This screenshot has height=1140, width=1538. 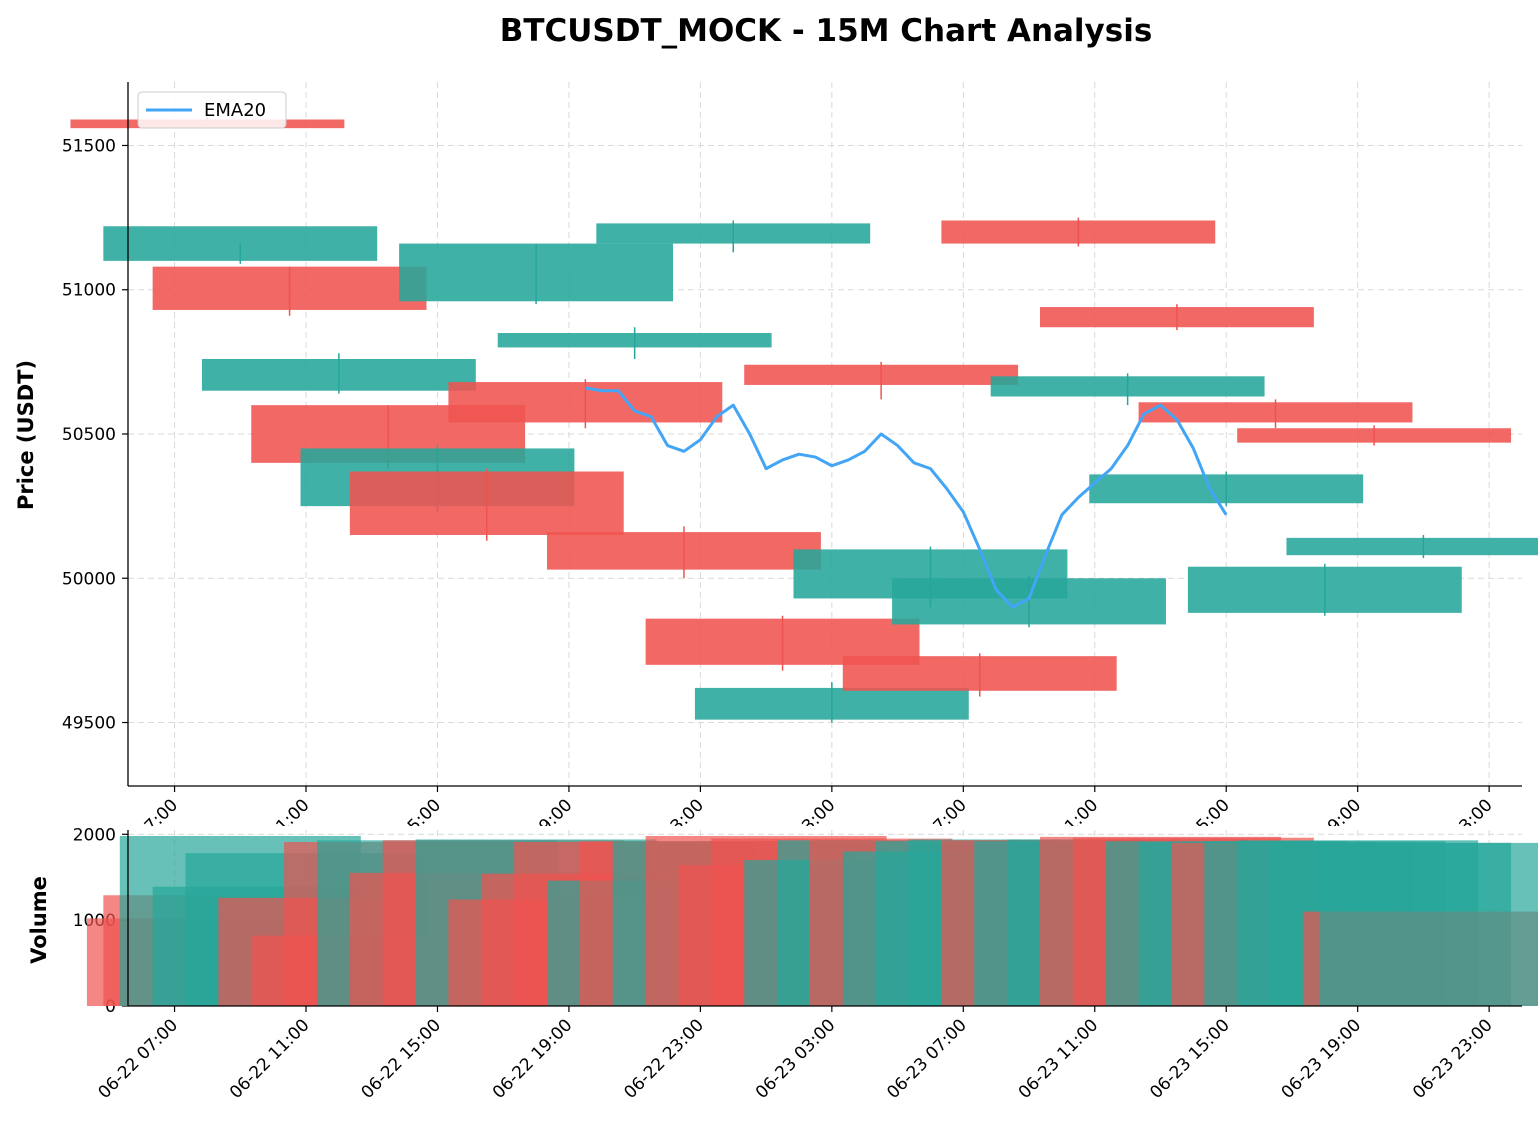 What do you see at coordinates (906, 497) in the screenshot?
I see `ema20-line` at bounding box center [906, 497].